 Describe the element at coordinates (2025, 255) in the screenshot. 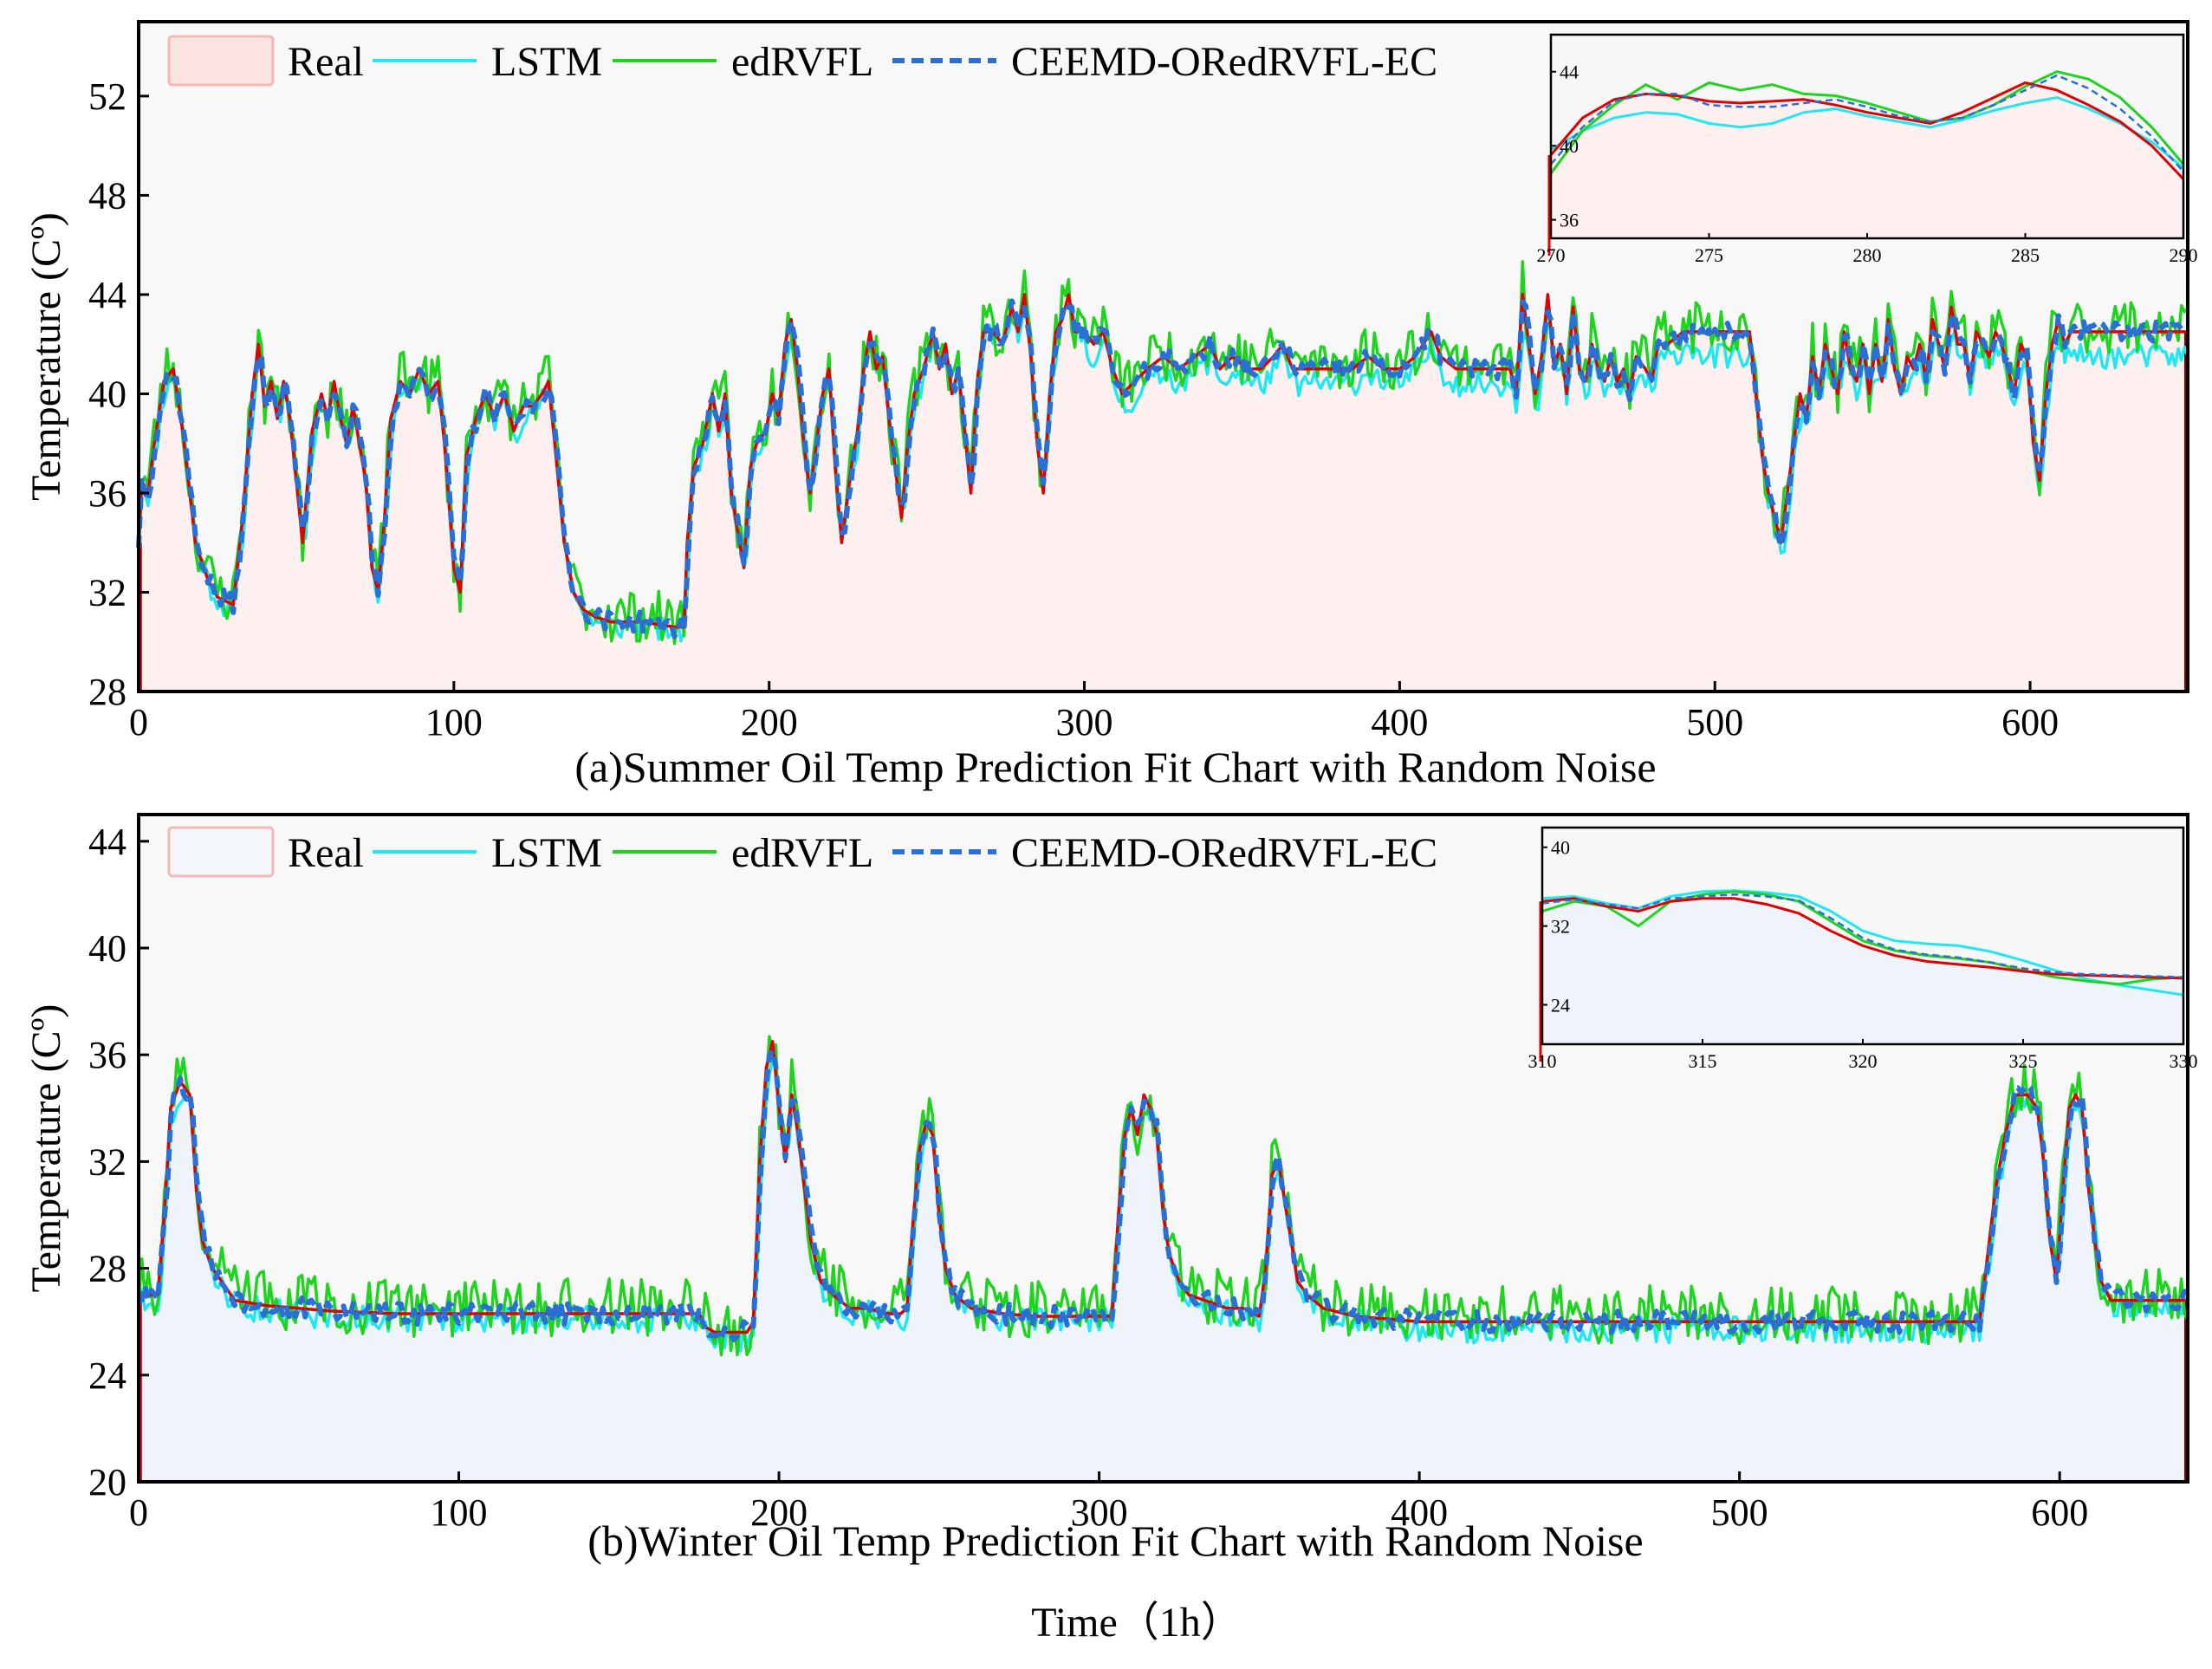

I see `inset-x-tick-label: 285` at that location.